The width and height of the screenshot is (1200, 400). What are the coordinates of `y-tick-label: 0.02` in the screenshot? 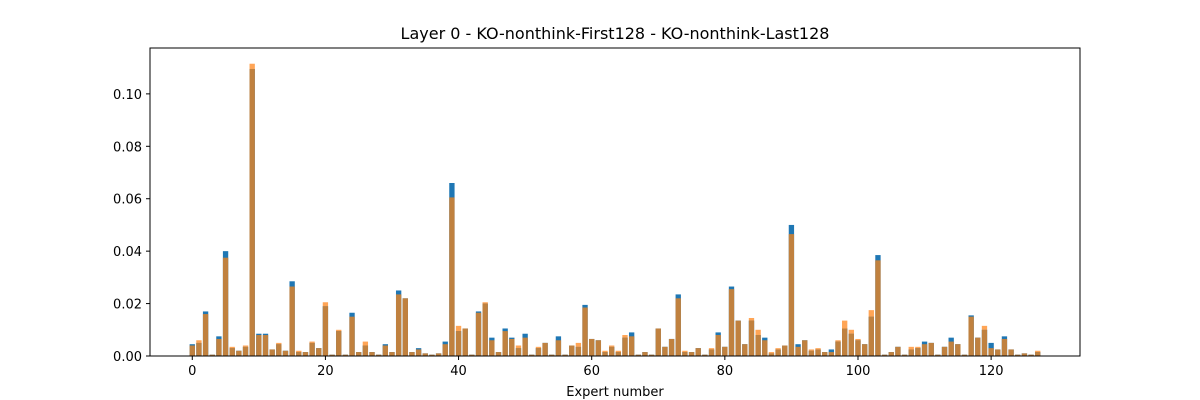 It's located at (127, 305).